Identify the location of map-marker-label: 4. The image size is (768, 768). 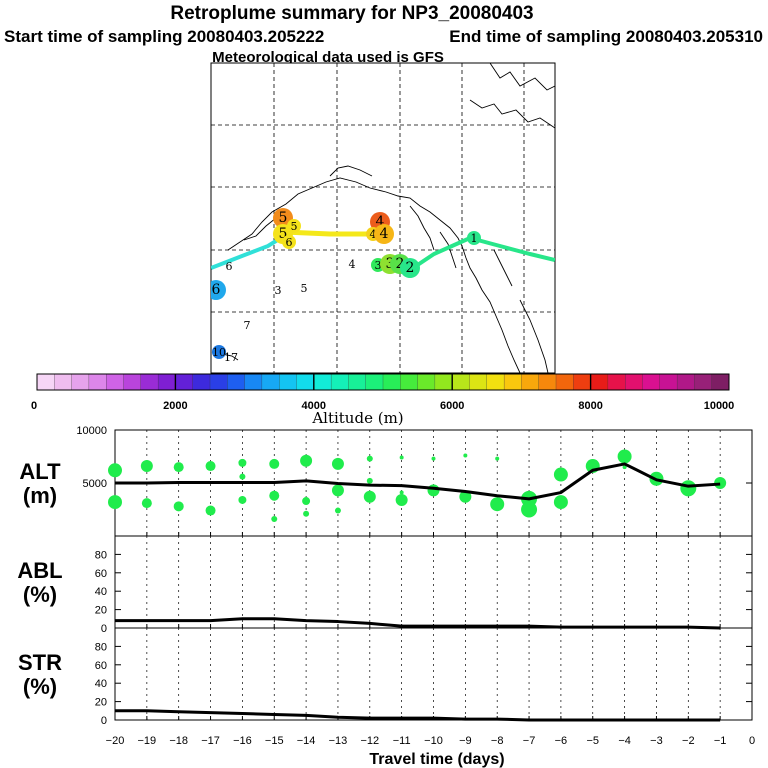
(384, 234).